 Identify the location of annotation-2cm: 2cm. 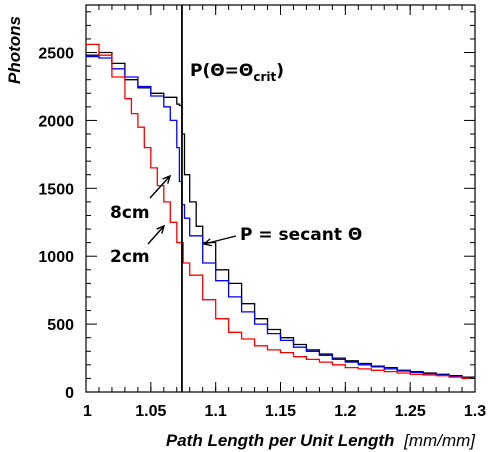
(130, 257).